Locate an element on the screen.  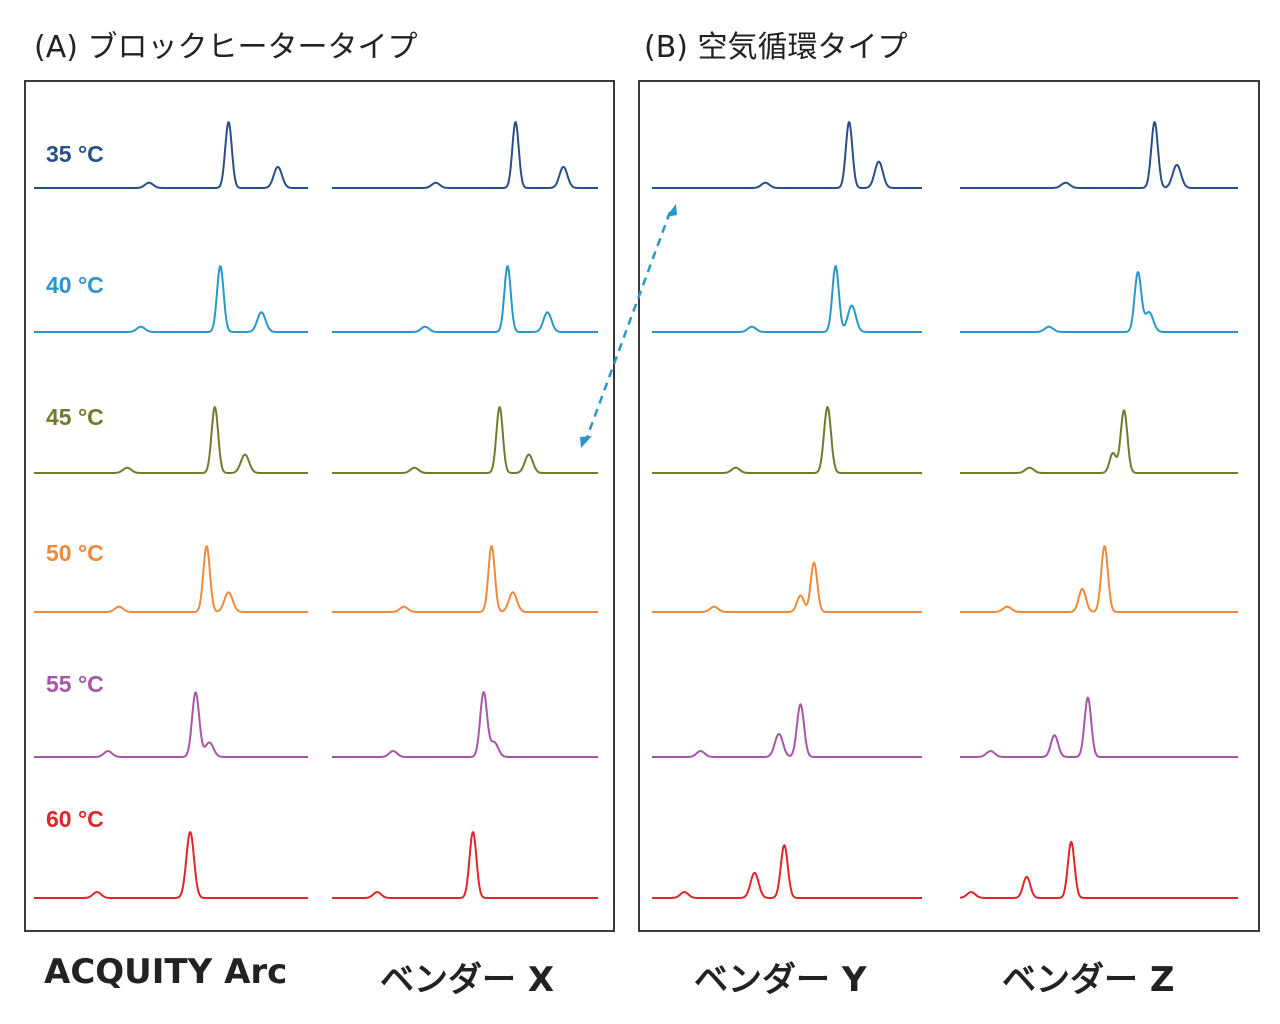
trace-ベンダー-x-50 is located at coordinates (465, 579).